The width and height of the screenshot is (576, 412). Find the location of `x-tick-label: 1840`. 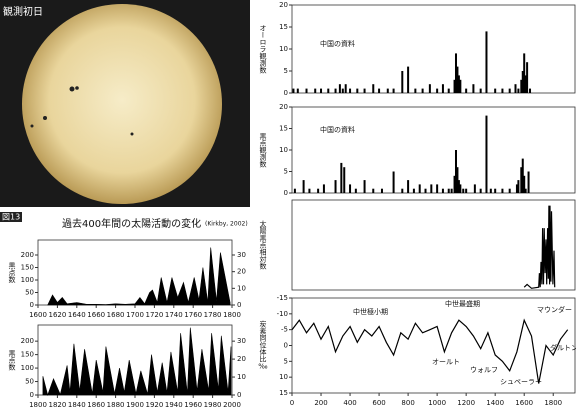

x-tick-label: 1840 is located at coordinates (77, 405).